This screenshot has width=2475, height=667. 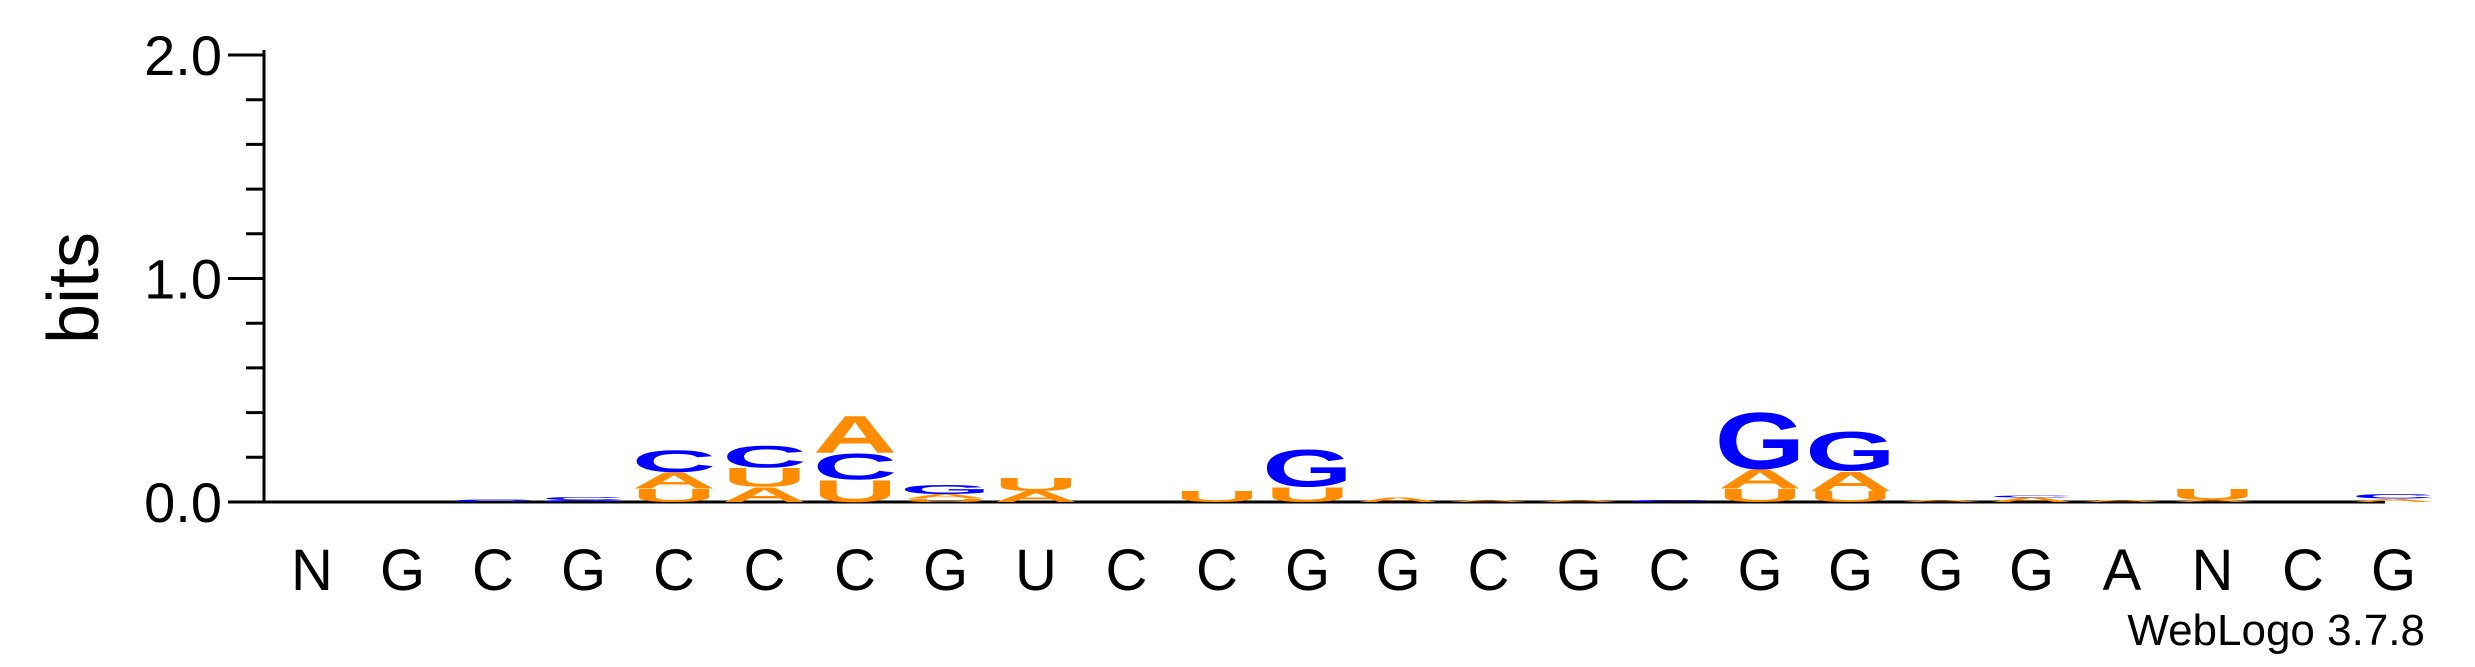 I want to click on stack-position-8: UAG, so click(x=945, y=493).